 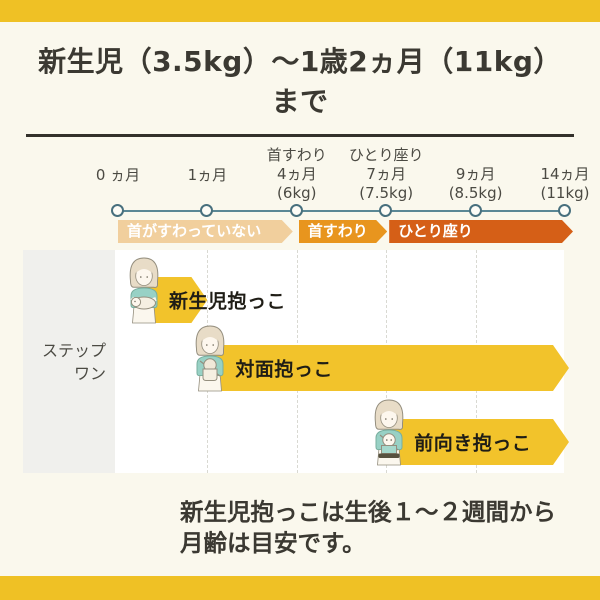 I want to click on footnote-text: 新生児抱っこは生後１〜２週間から 月齢は目安です。, so click(x=368, y=528).